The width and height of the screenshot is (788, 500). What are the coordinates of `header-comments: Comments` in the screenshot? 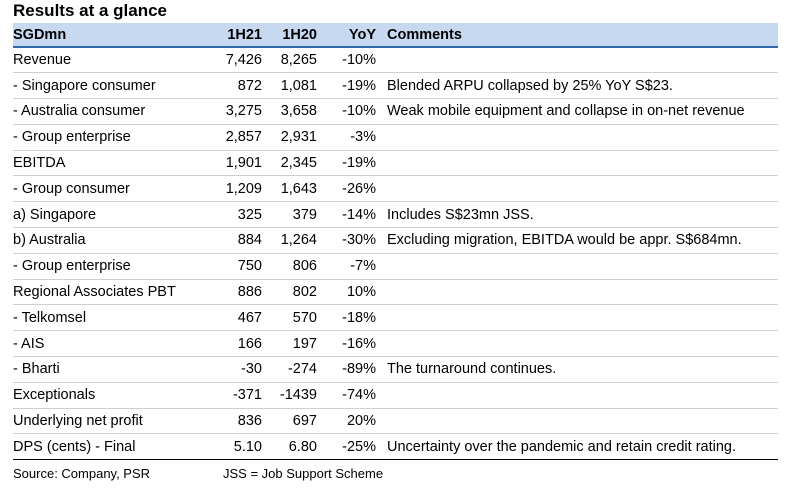 It's located at (577, 35).